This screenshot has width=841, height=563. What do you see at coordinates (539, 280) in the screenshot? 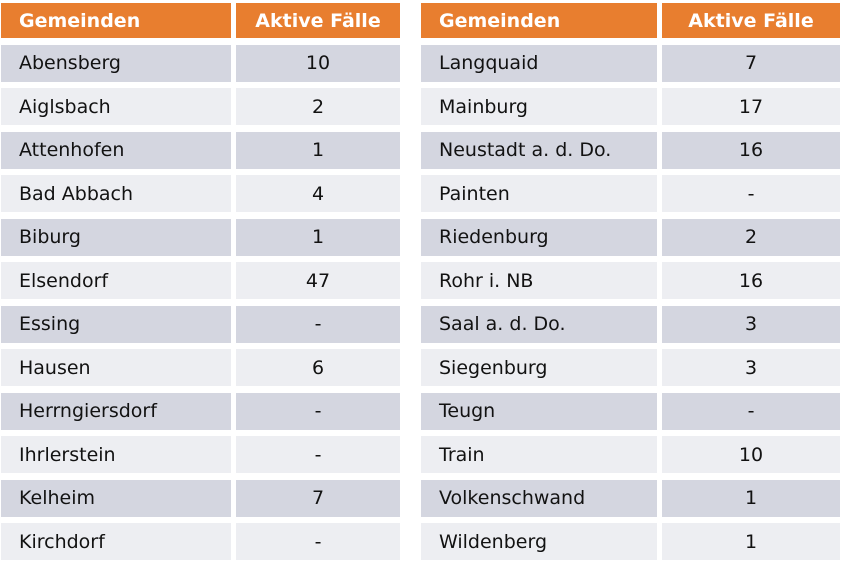
I see `municipality-cell: Rohr i. NB` at bounding box center [539, 280].